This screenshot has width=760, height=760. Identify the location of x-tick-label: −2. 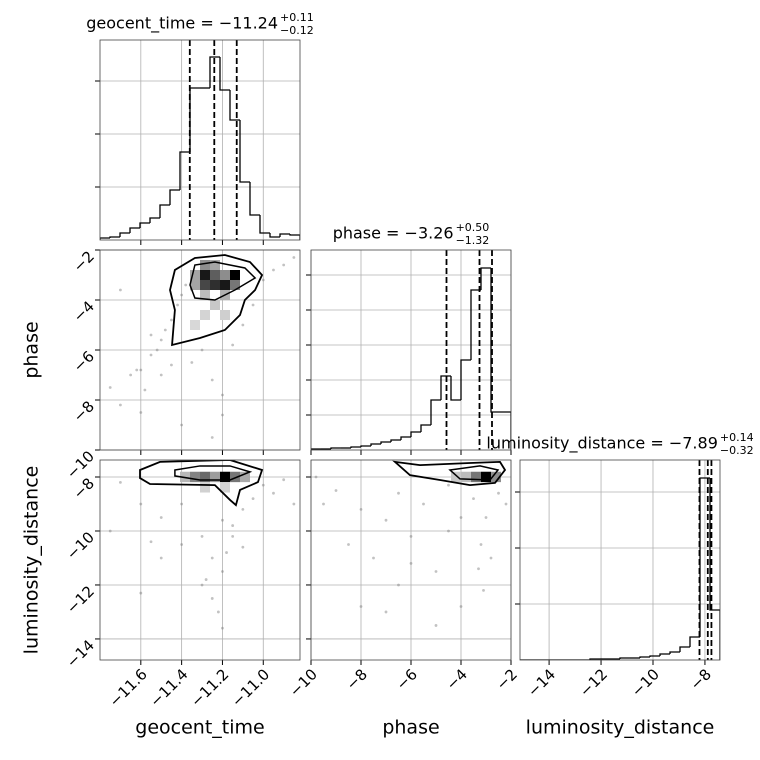
(507, 679).